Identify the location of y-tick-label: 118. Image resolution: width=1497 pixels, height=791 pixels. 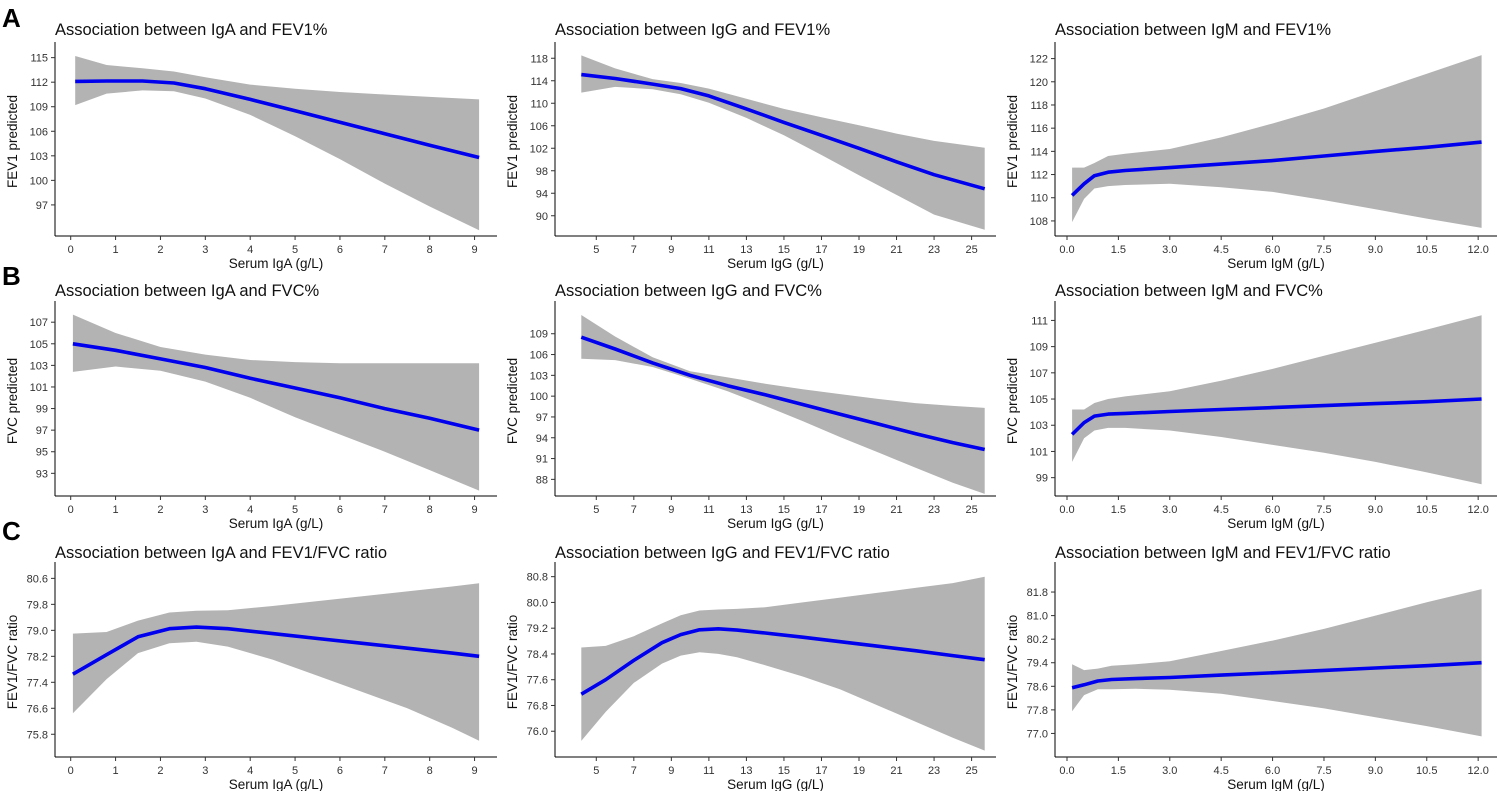
(539, 59).